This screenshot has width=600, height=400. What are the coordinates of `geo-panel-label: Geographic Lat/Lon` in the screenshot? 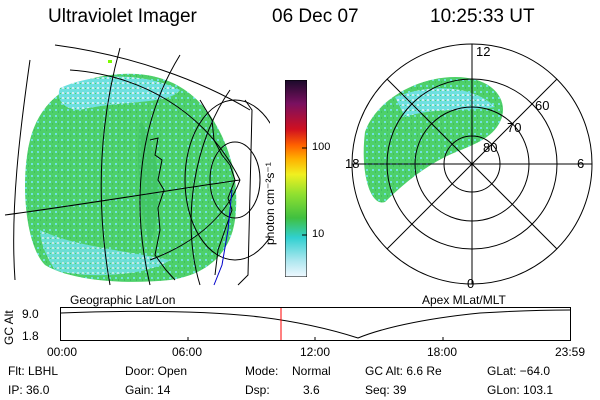 It's located at (123, 300).